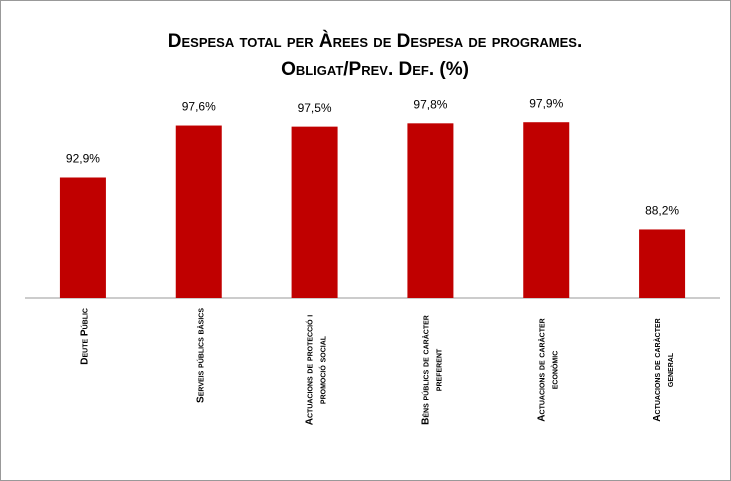 The width and height of the screenshot is (731, 481). What do you see at coordinates (323, 369) in the screenshot?
I see `x-tick-label: promoció social` at bounding box center [323, 369].